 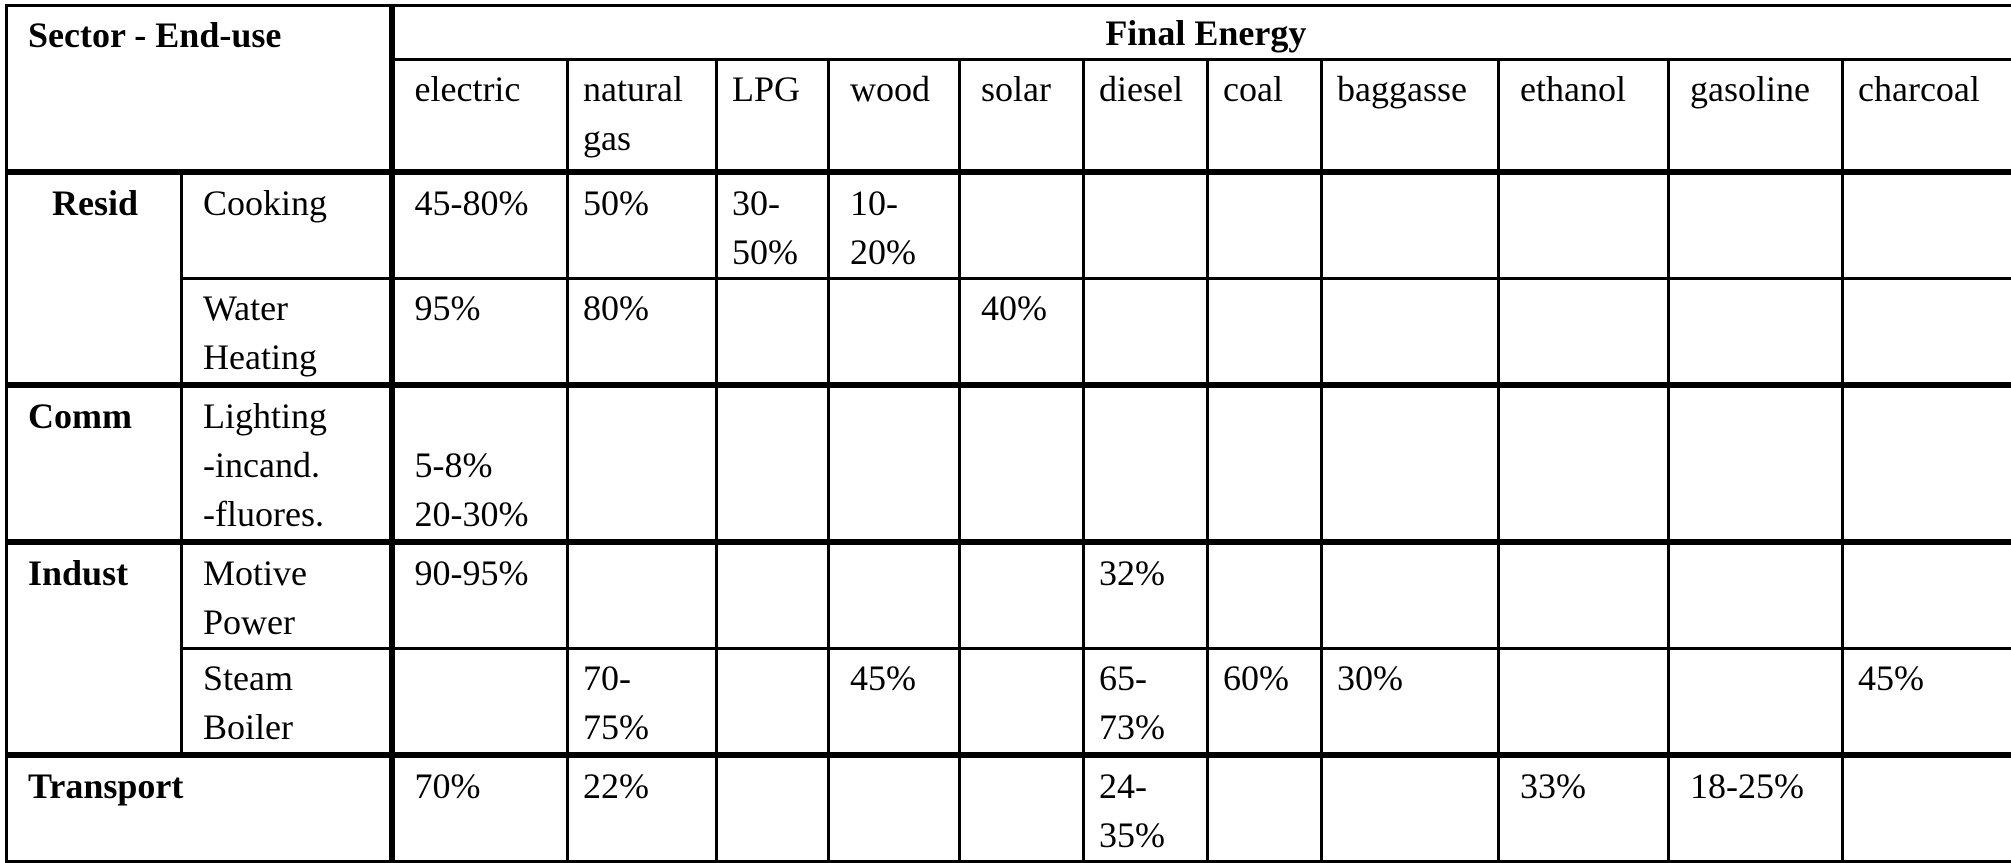 I want to click on cell-motive-power-ethanol, so click(x=1584, y=595).